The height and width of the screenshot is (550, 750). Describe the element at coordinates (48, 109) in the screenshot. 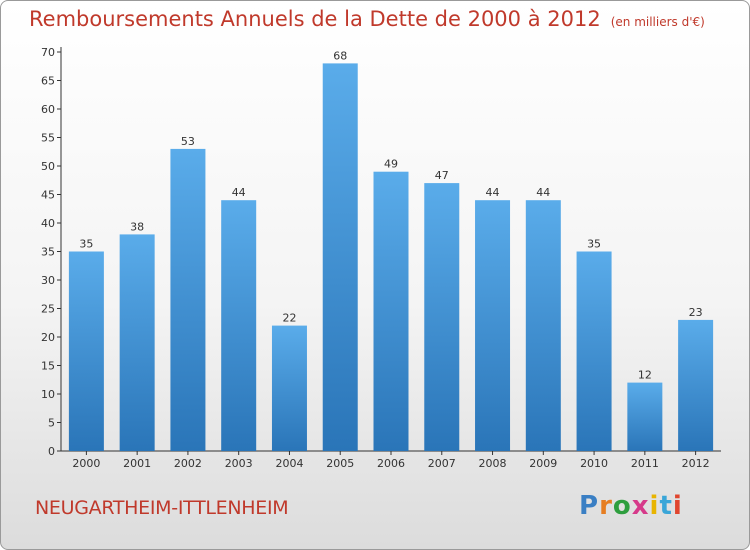

I see `y-tick-label: 60` at that location.